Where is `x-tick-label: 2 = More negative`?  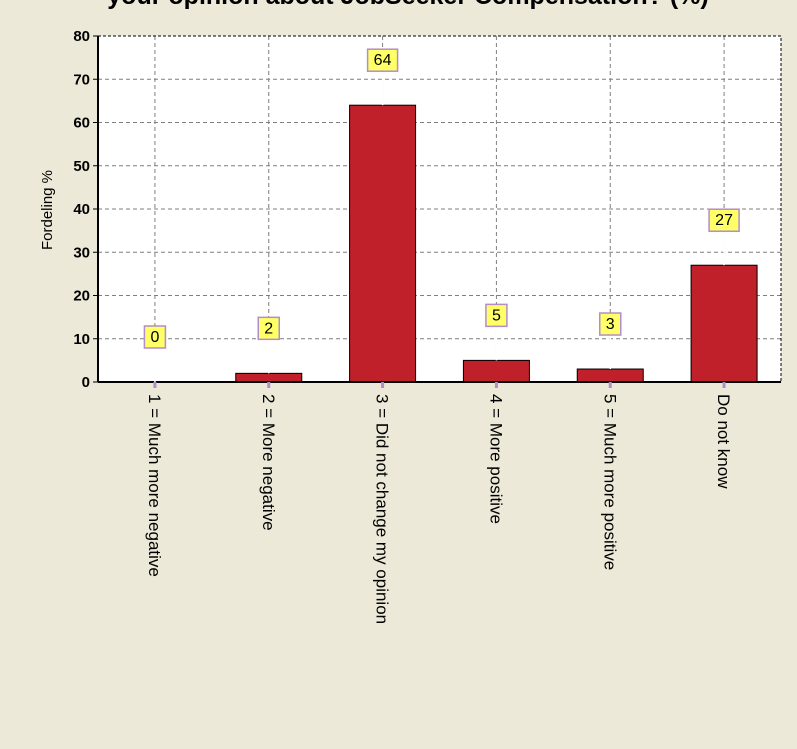
x-tick-label: 2 = More negative is located at coordinates (268, 462).